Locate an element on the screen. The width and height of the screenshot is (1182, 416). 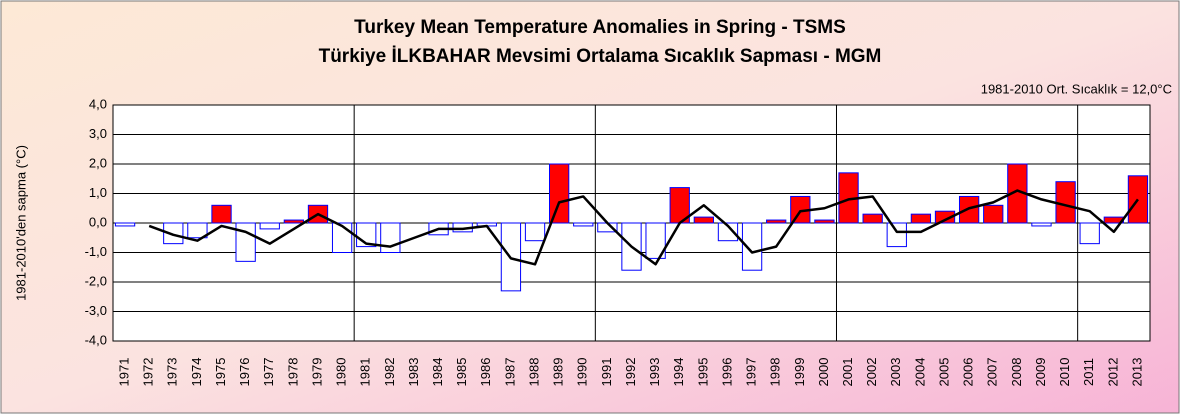
x-tick-label: 1984 is located at coordinates (437, 372).